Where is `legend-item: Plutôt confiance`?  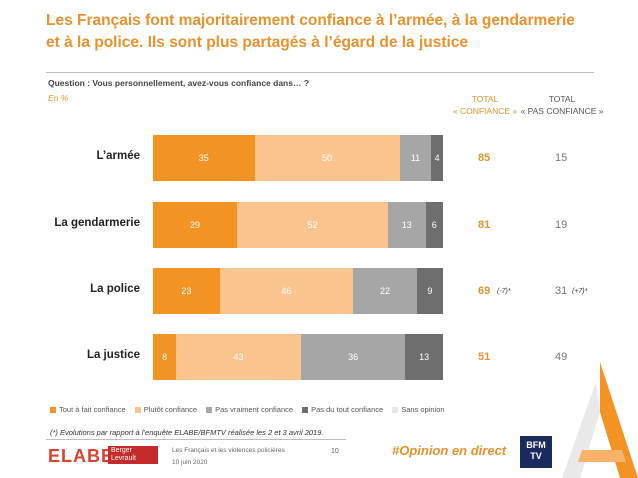
legend-item: Plutôt confiance is located at coordinates (166, 409).